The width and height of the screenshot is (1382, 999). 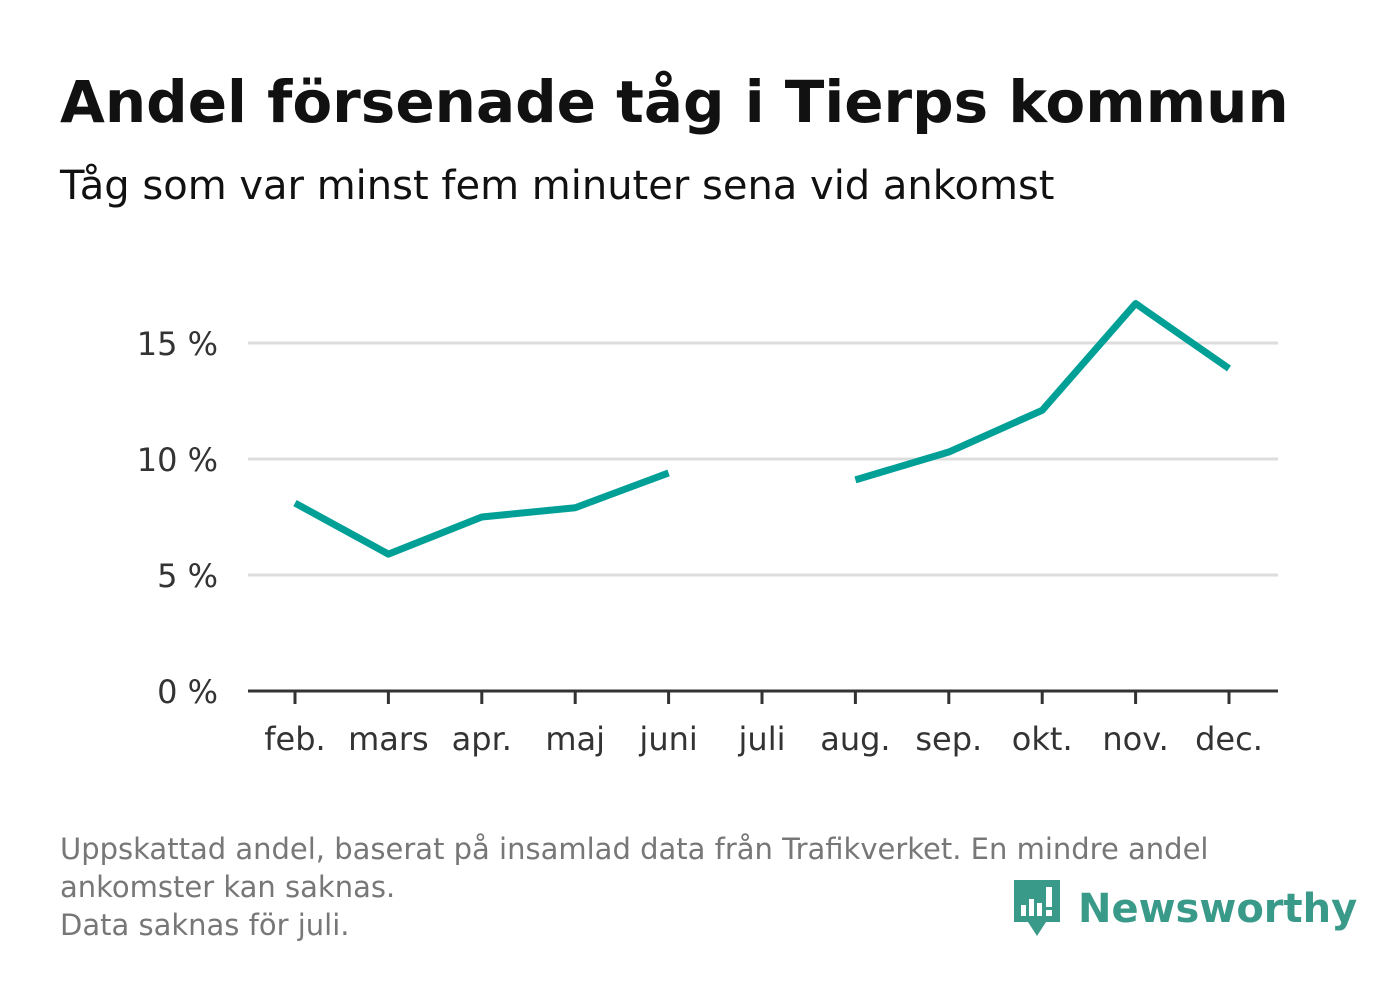 What do you see at coordinates (762, 739) in the screenshot?
I see `x-tick-label: juli` at bounding box center [762, 739].